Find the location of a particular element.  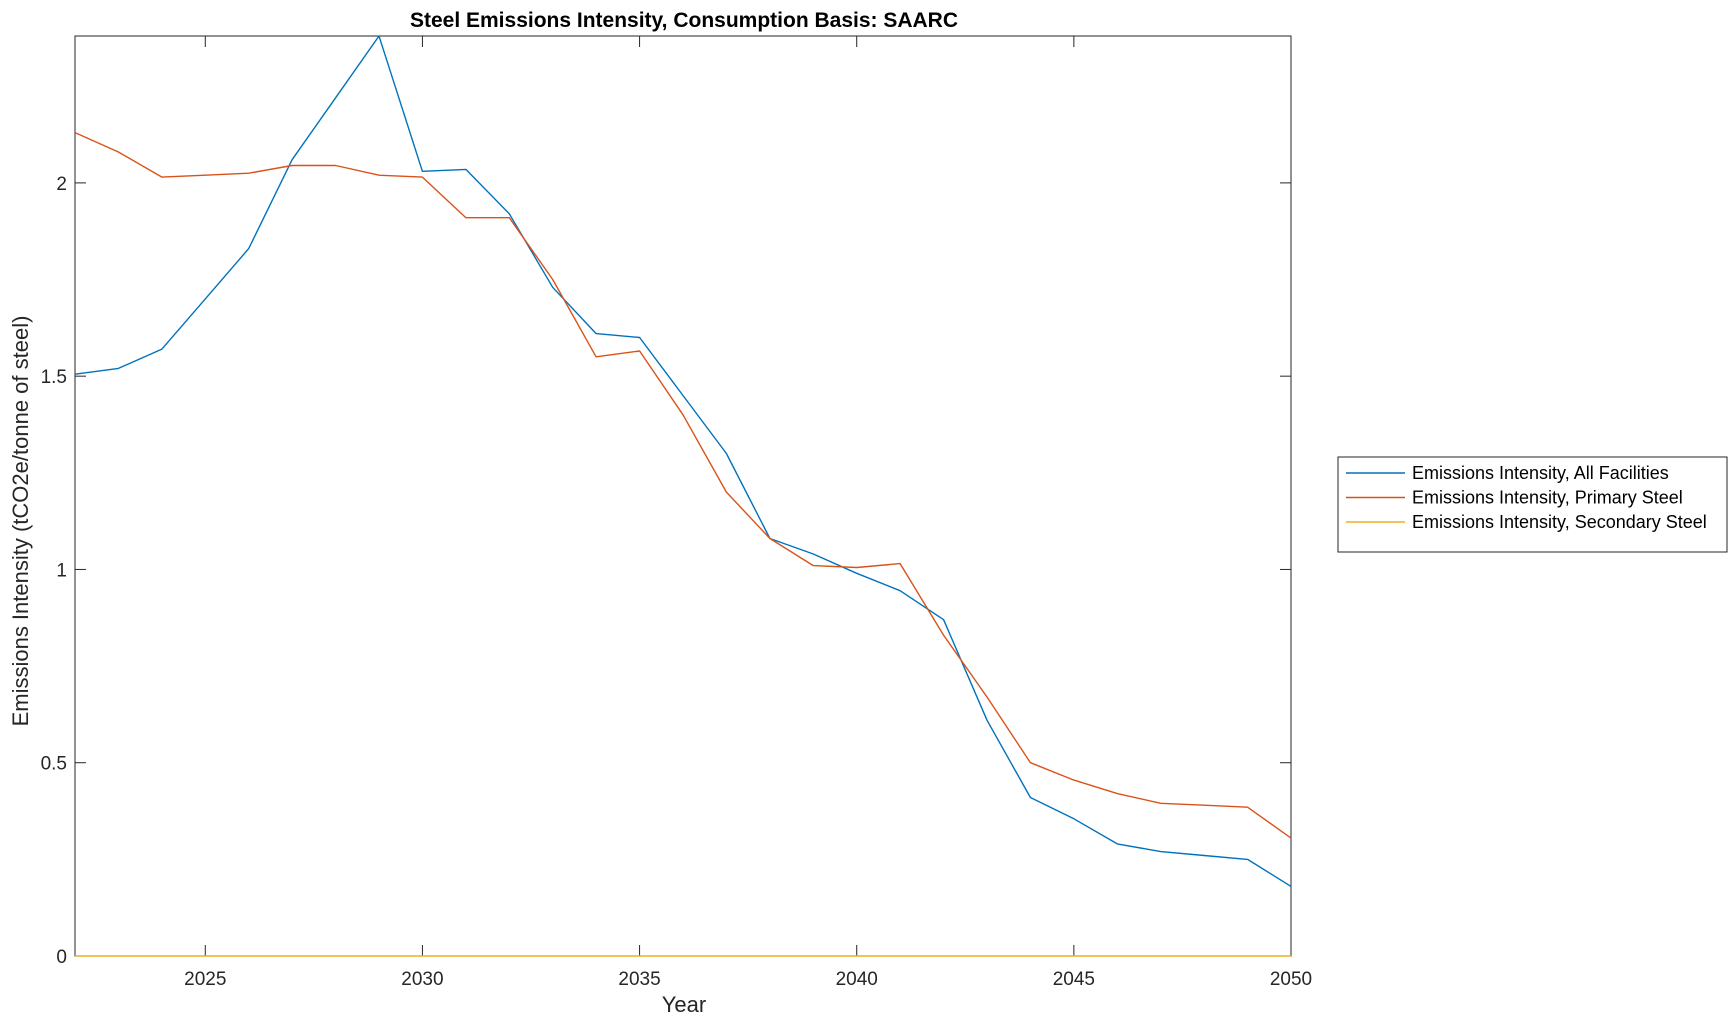

y-tick-label: 1.5 is located at coordinates (54, 377).